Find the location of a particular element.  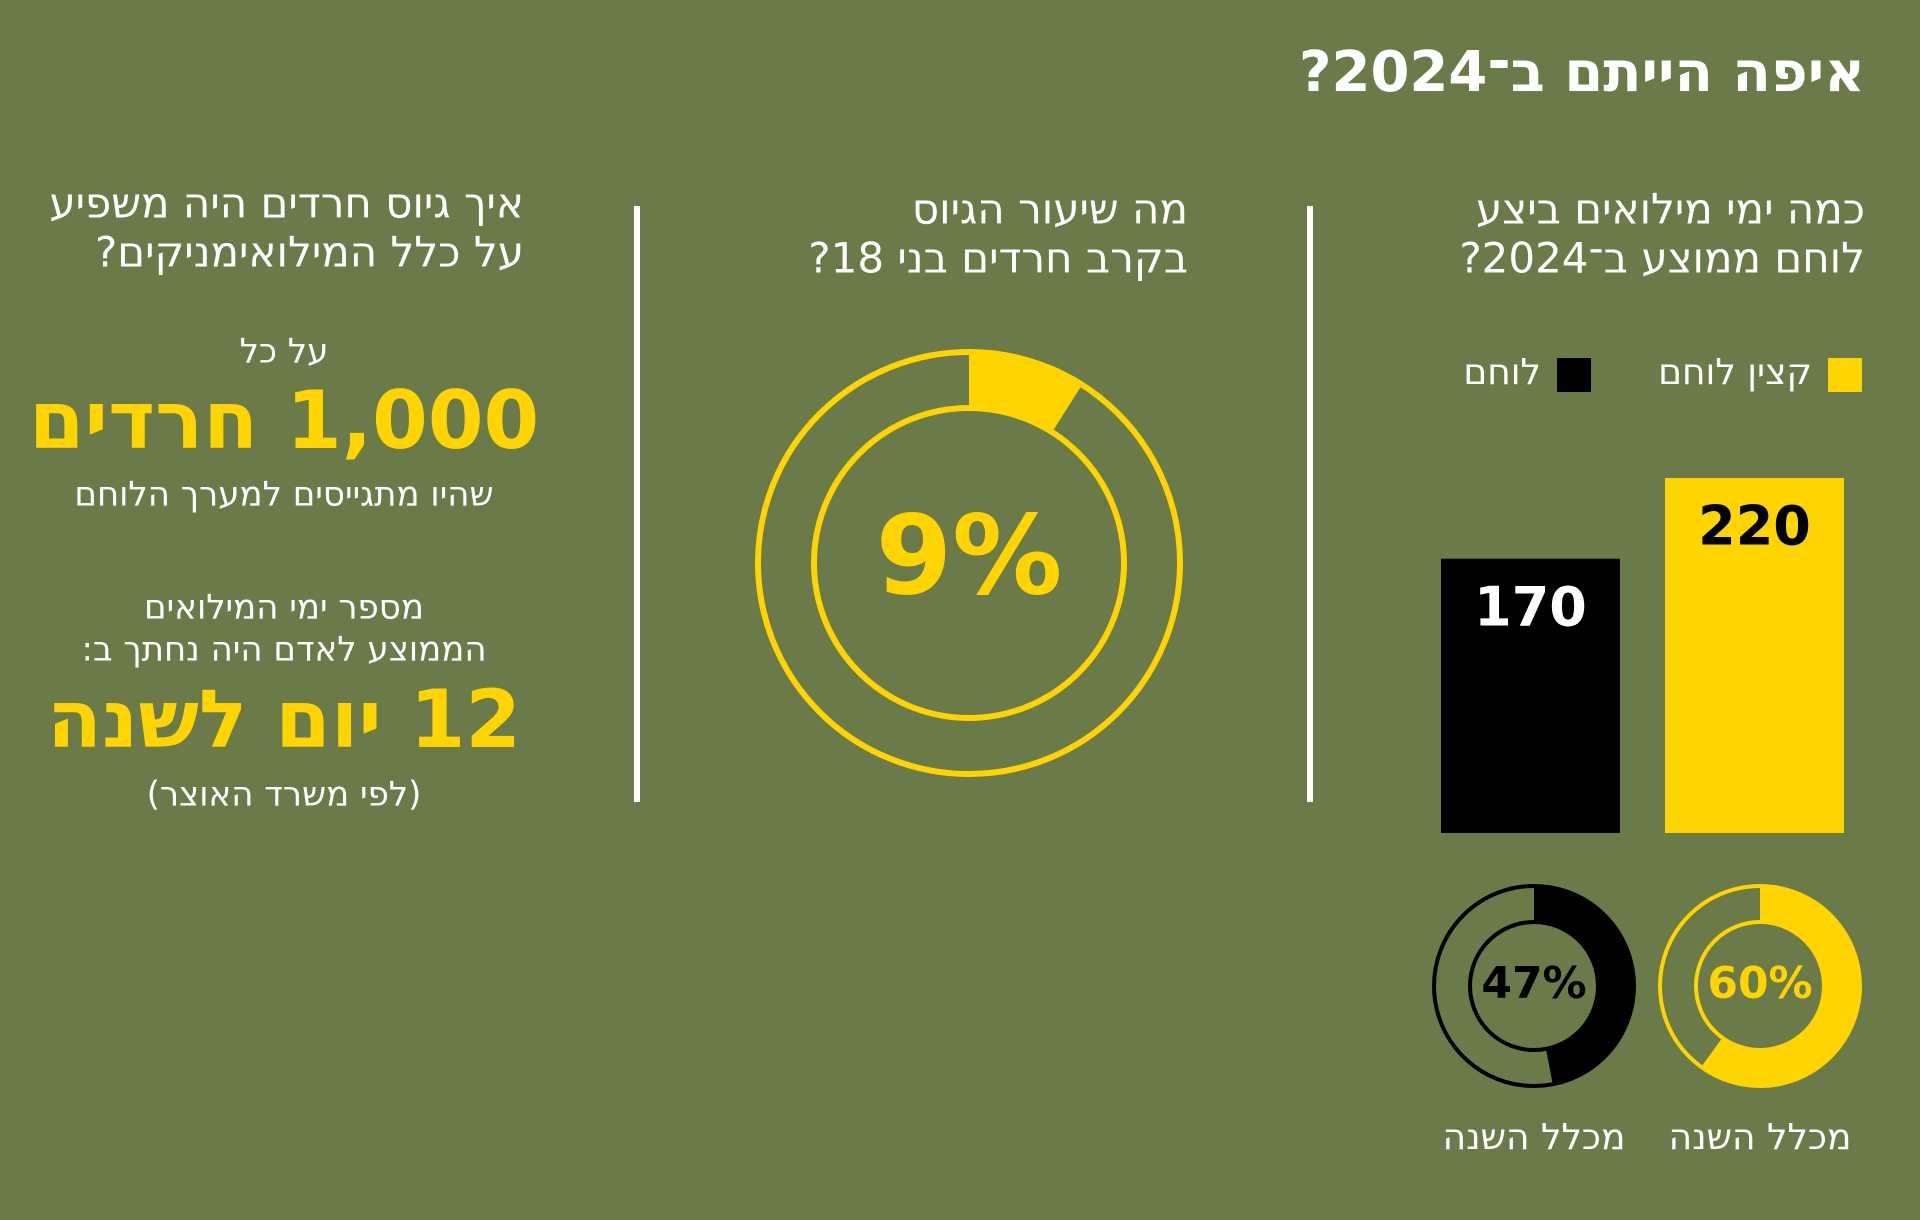

donut-value-label: 47% is located at coordinates (1533, 983).